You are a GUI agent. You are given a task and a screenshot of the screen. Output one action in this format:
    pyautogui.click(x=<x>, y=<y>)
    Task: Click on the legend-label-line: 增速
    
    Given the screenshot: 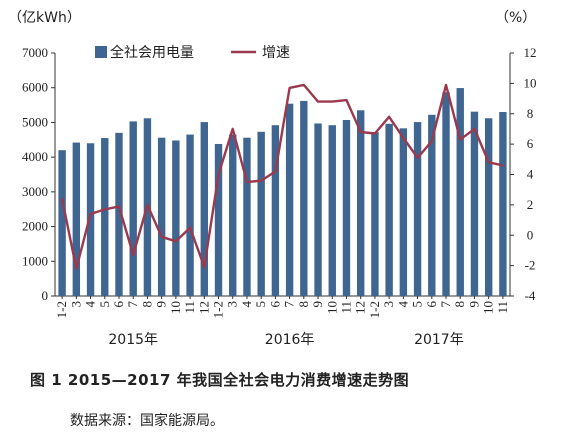 What is the action you would take?
    pyautogui.click(x=276, y=53)
    